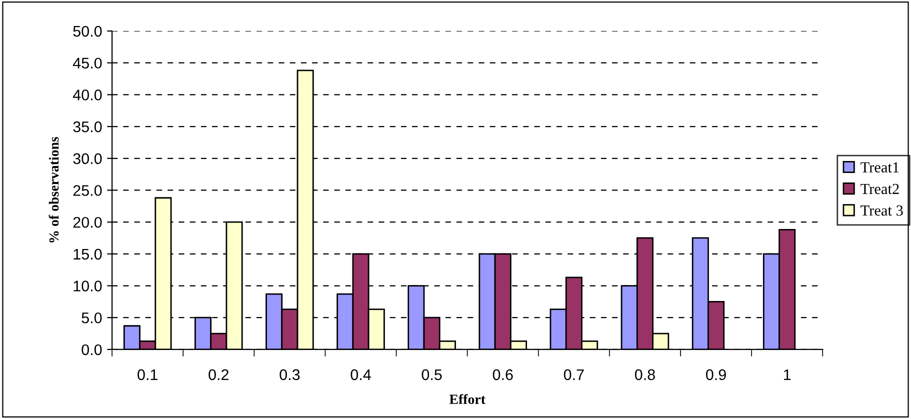 This screenshot has width=911, height=419. What do you see at coordinates (787, 374) in the screenshot?
I see `x-tick-label: 1` at bounding box center [787, 374].